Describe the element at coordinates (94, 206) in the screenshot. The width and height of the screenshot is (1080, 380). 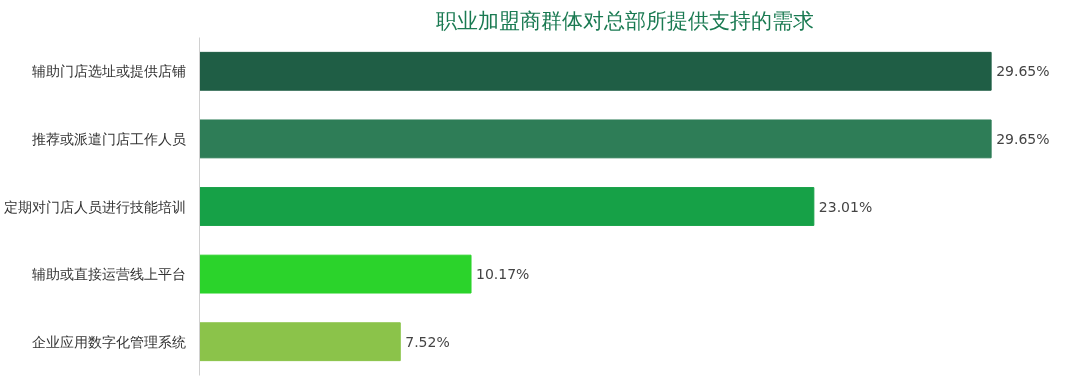
I see `y-tick-label: 定期对门店人员进行技能培训` at that location.